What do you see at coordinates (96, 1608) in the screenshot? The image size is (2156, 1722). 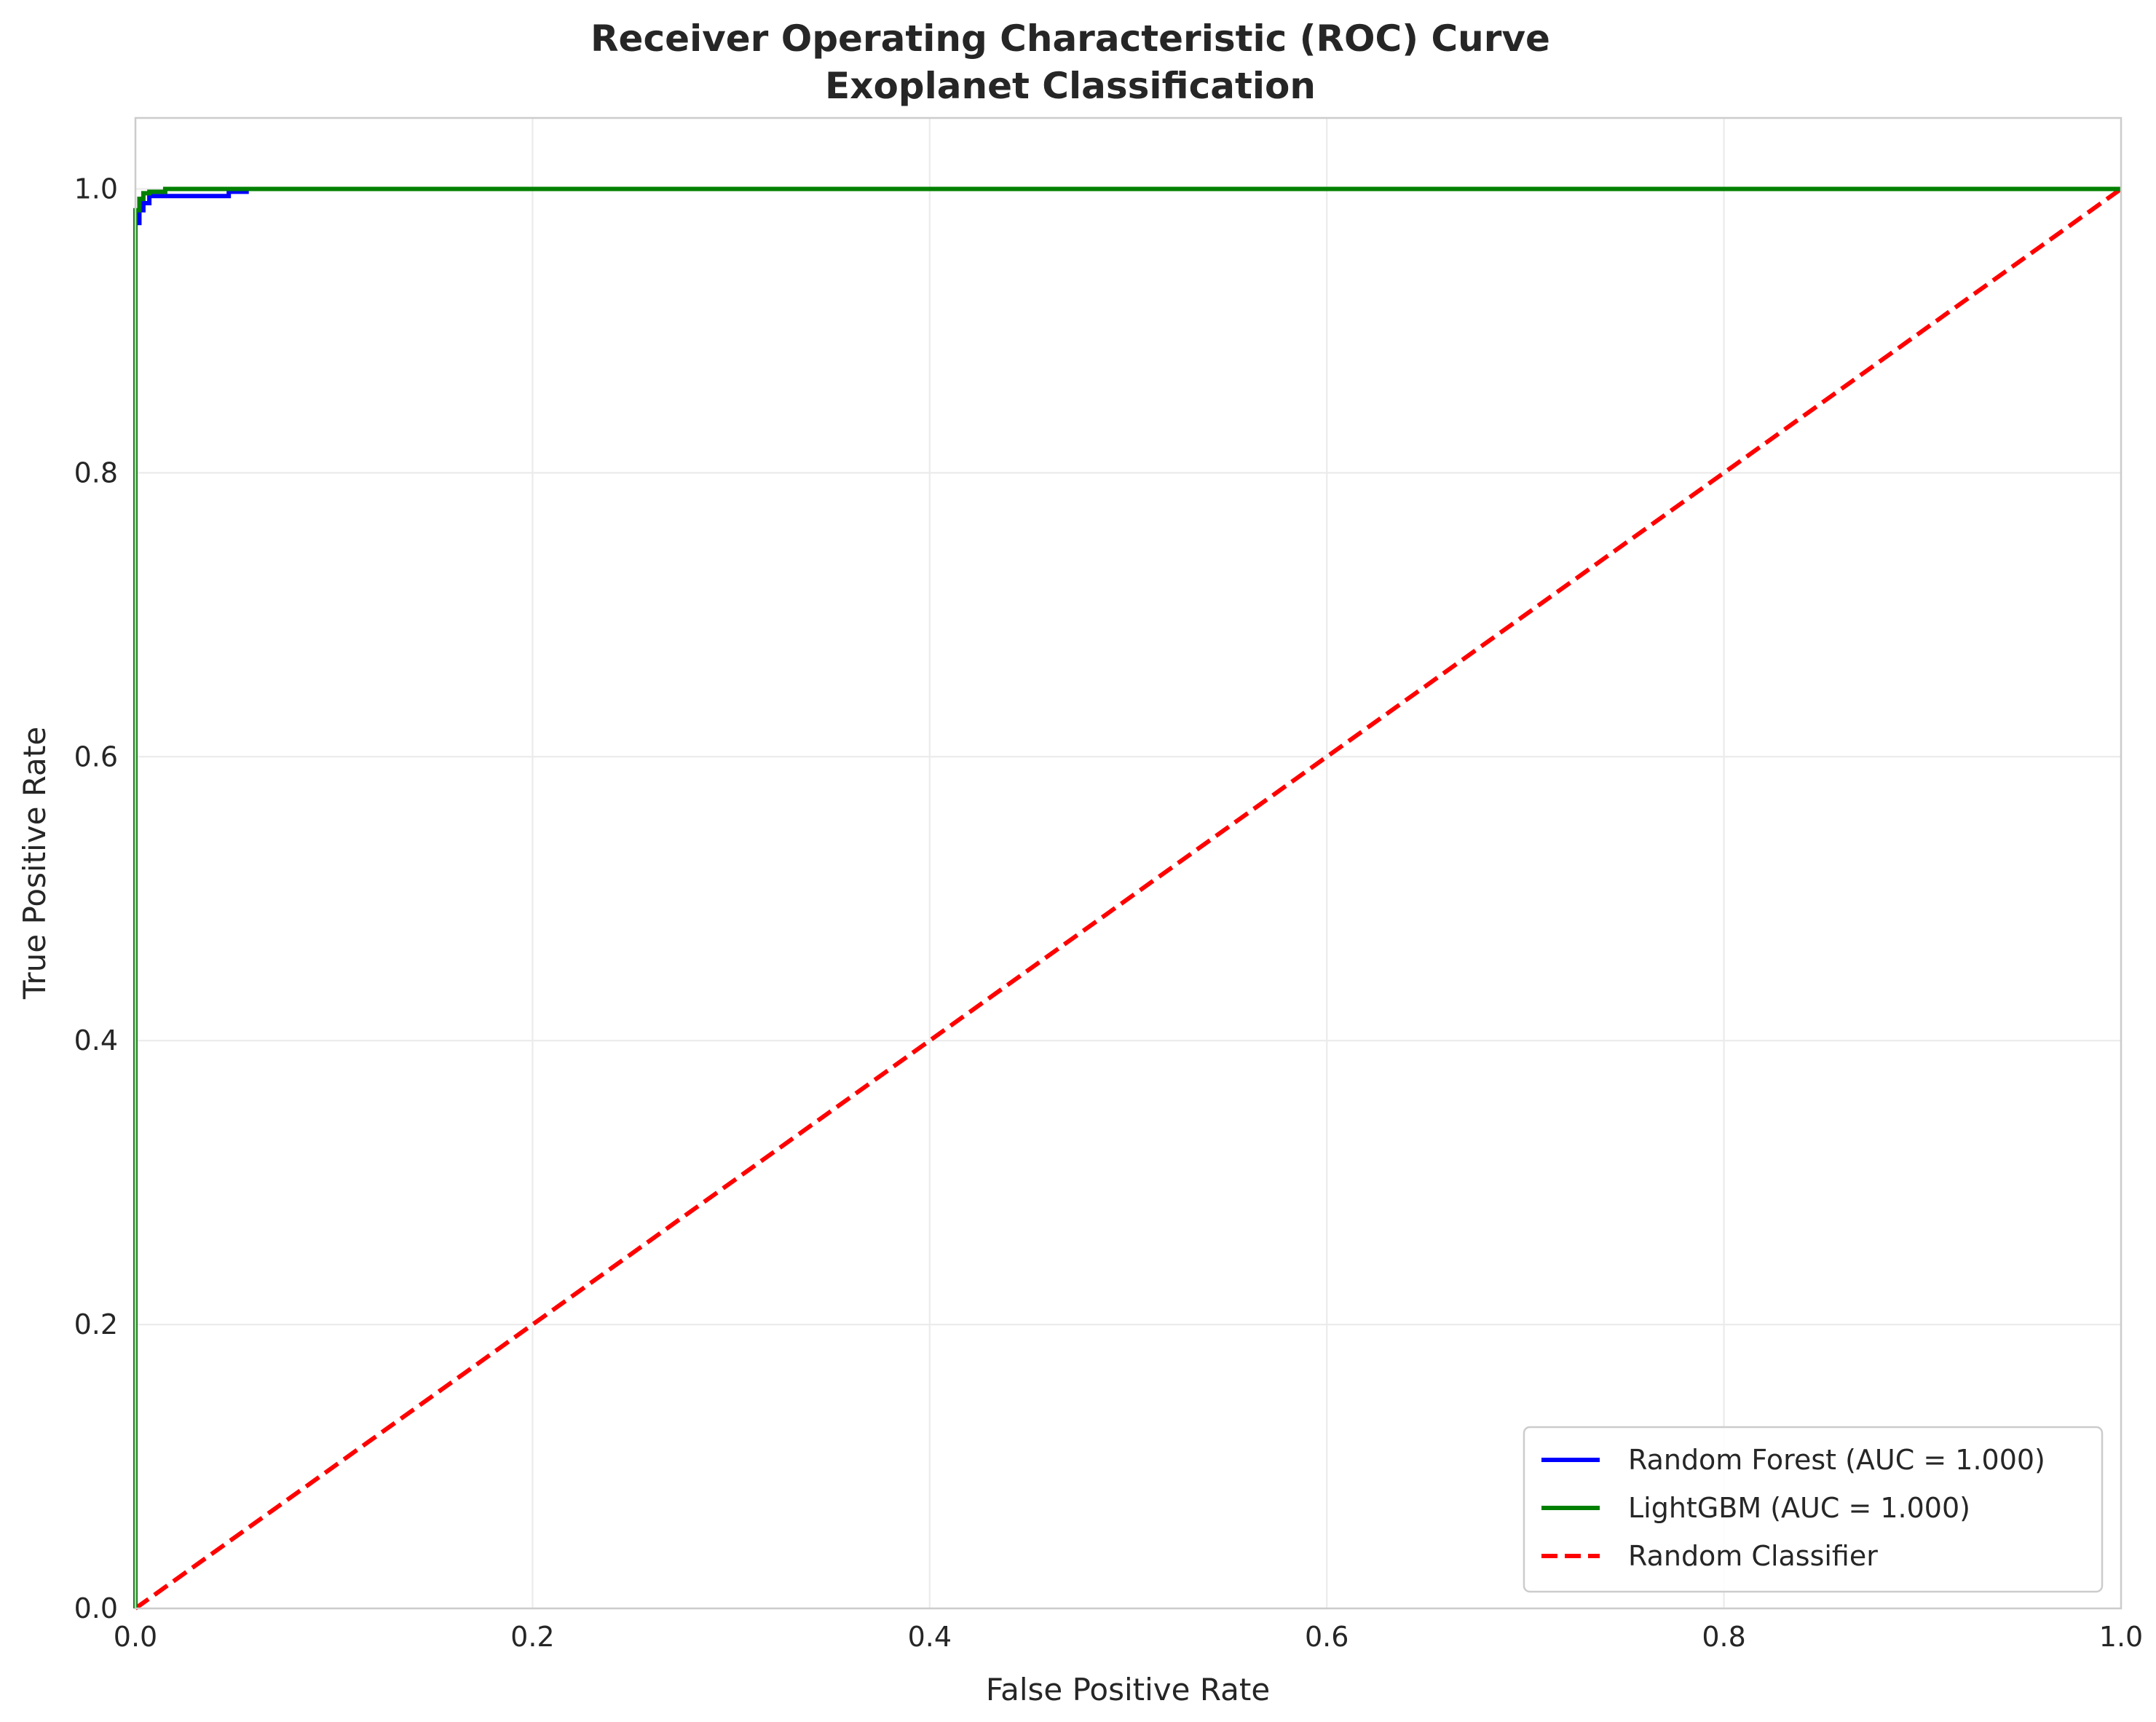 I see `y-tick-label: 0.0` at bounding box center [96, 1608].